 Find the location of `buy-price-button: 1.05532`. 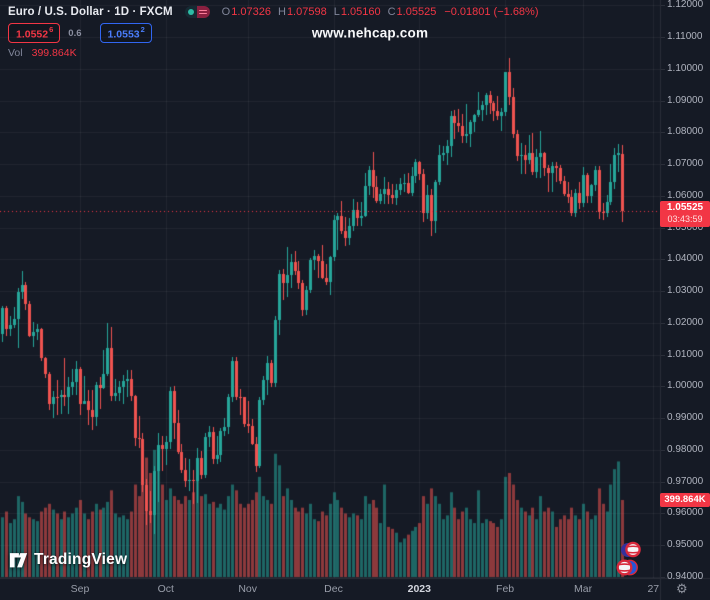

buy-price-button: 1.05532 is located at coordinates (125, 33).